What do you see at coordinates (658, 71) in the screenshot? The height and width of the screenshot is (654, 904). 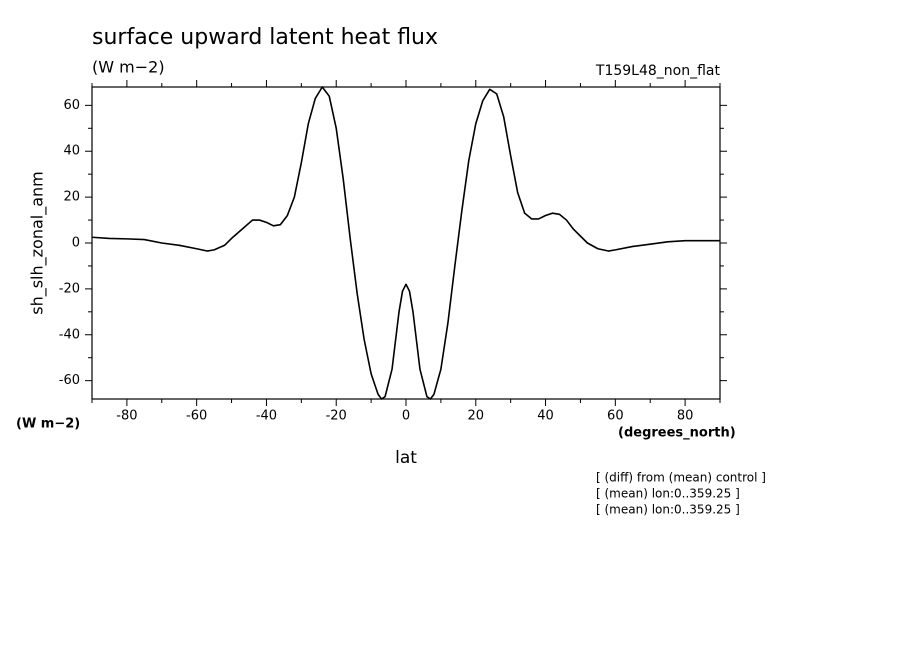 I see `run-label: T159L48_non_flat` at bounding box center [658, 71].